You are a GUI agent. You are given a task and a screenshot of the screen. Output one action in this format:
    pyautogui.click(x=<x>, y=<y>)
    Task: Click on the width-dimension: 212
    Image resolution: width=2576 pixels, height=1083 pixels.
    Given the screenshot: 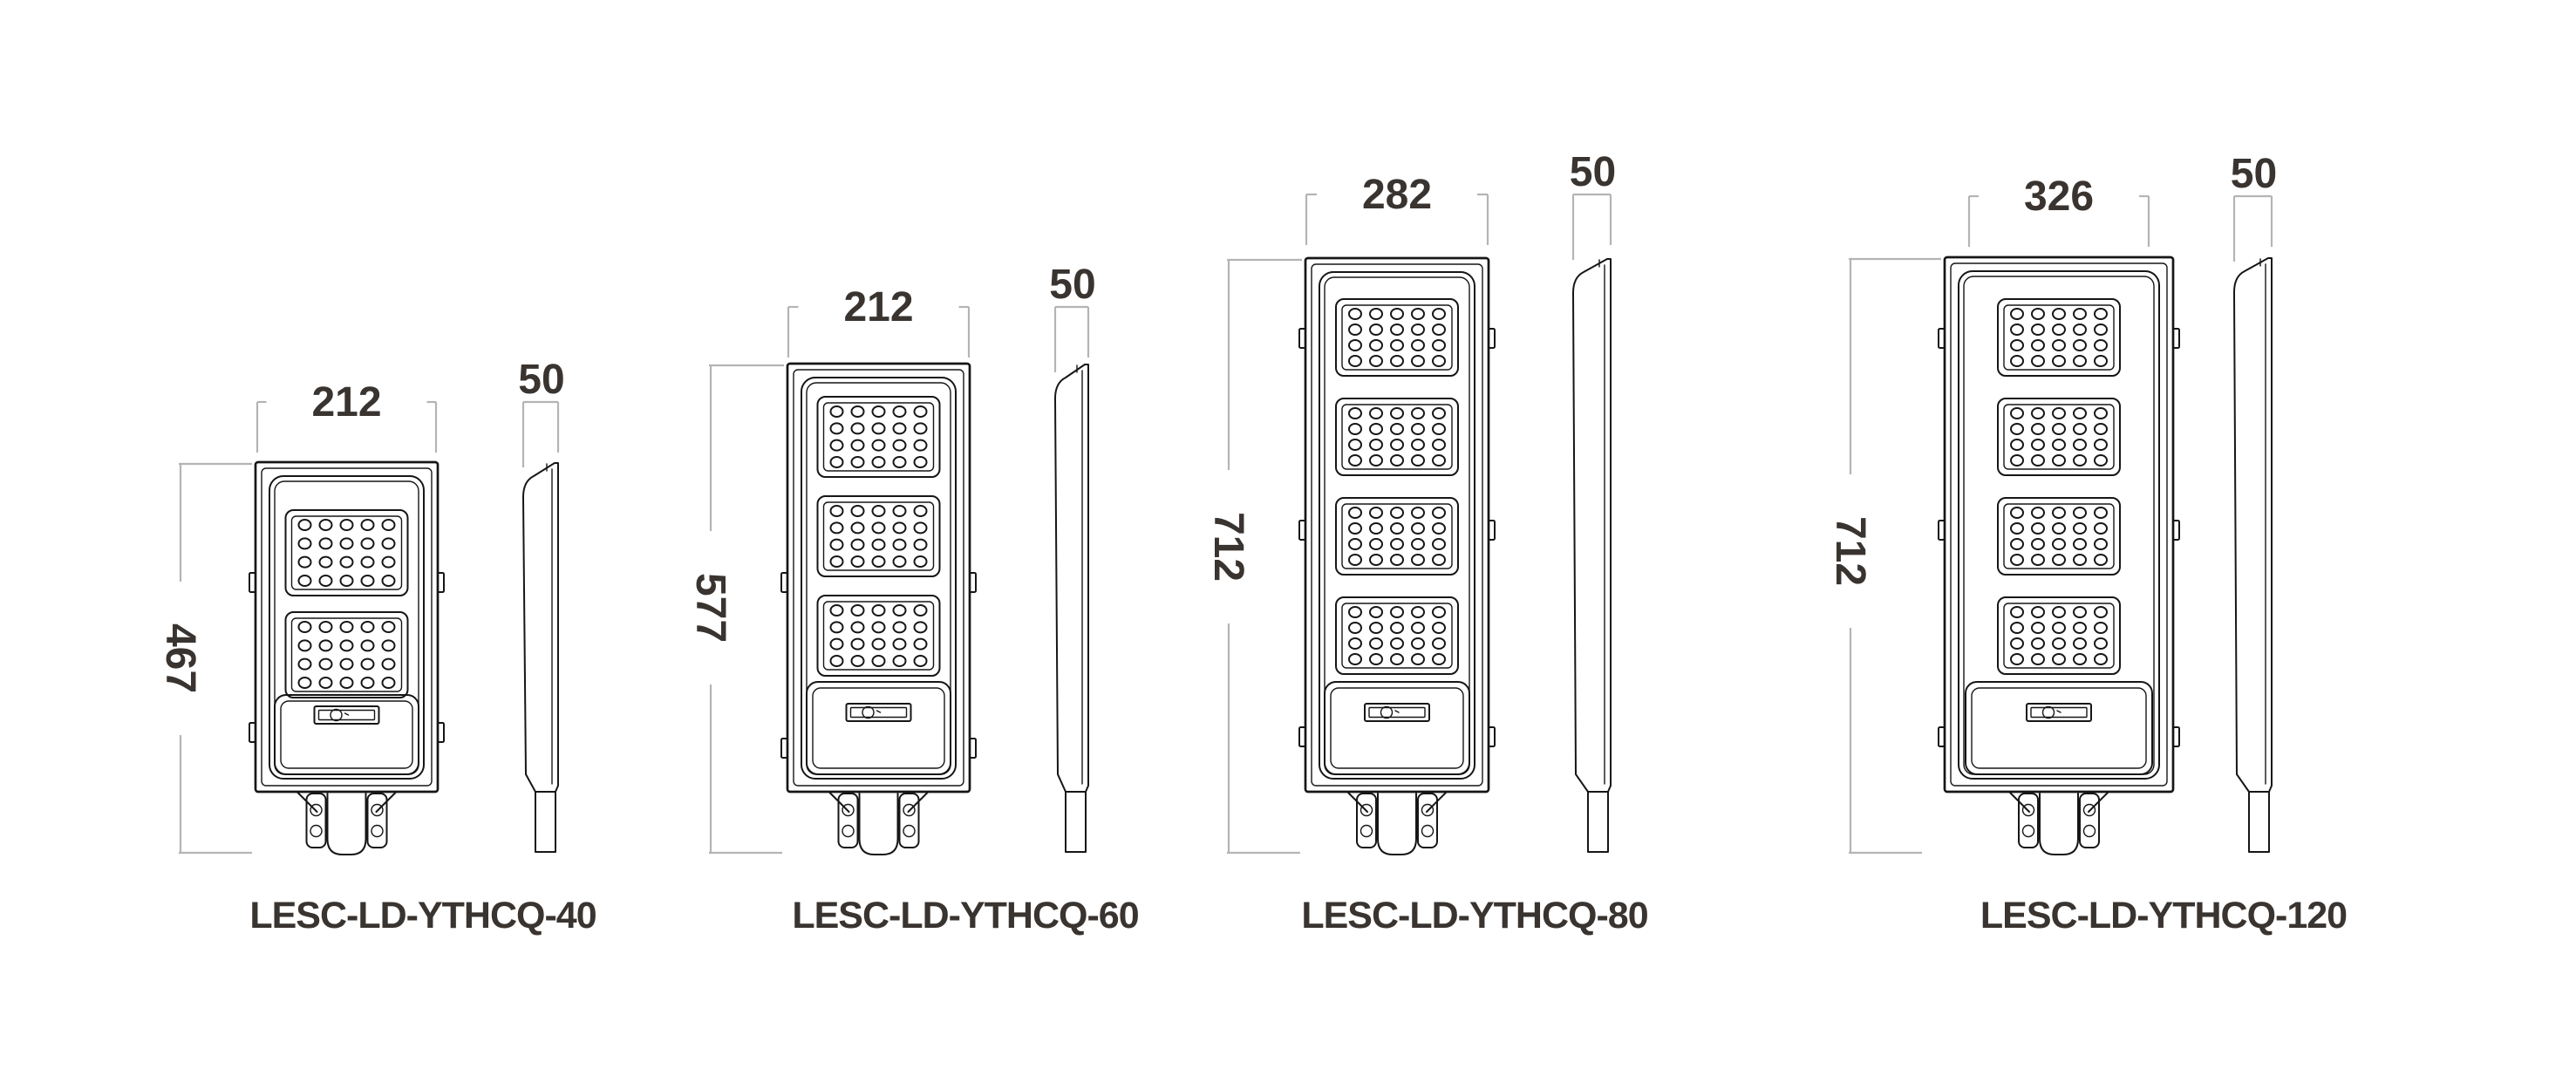 What is the action you would take?
    pyautogui.click(x=347, y=416)
    